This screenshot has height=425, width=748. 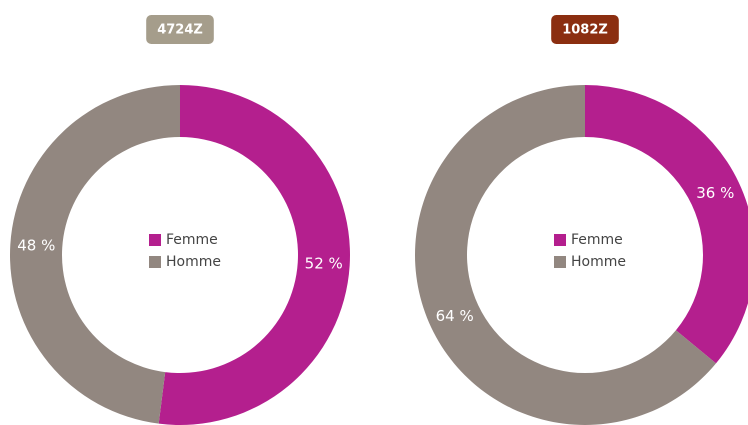 I want to click on slice-label: 36 %, so click(x=715, y=193).